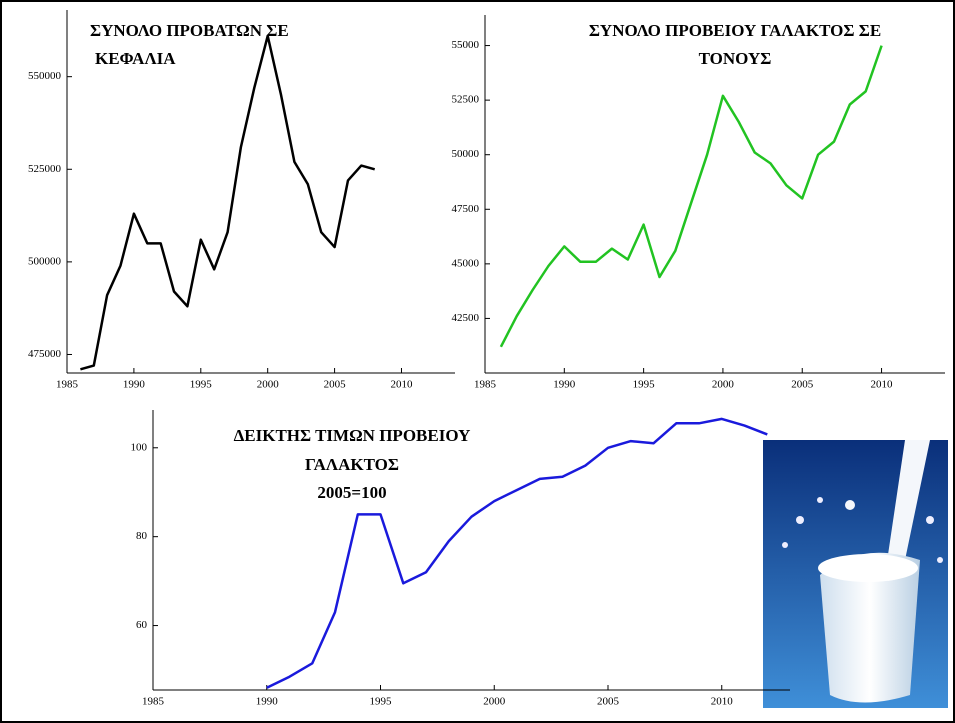 The image size is (955, 723). What do you see at coordinates (735, 58) in the screenshot?
I see `chart-title: ΤΟΝΟΥΣ` at bounding box center [735, 58].